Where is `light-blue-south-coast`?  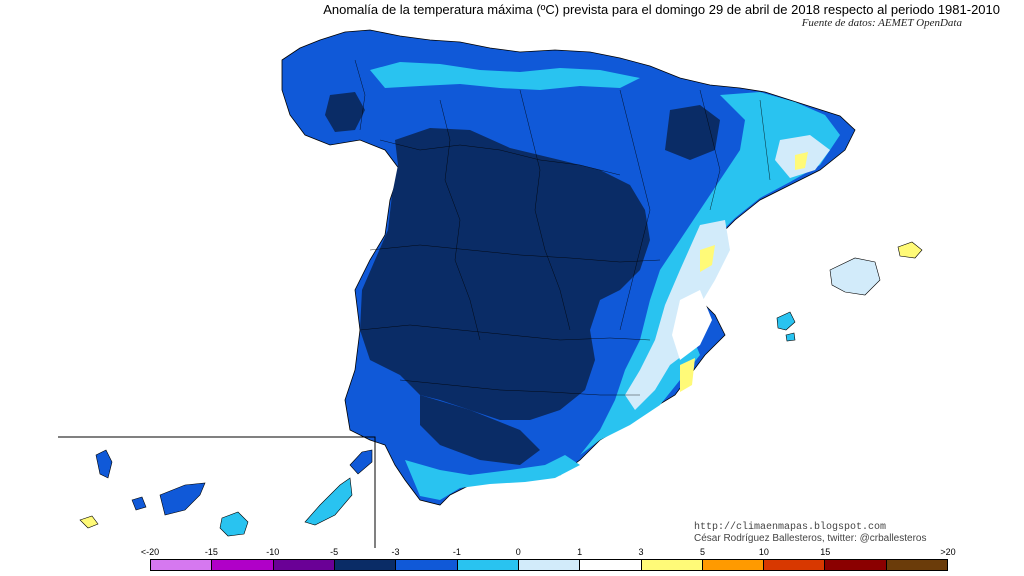
light-blue-south-coast is located at coordinates (492, 477).